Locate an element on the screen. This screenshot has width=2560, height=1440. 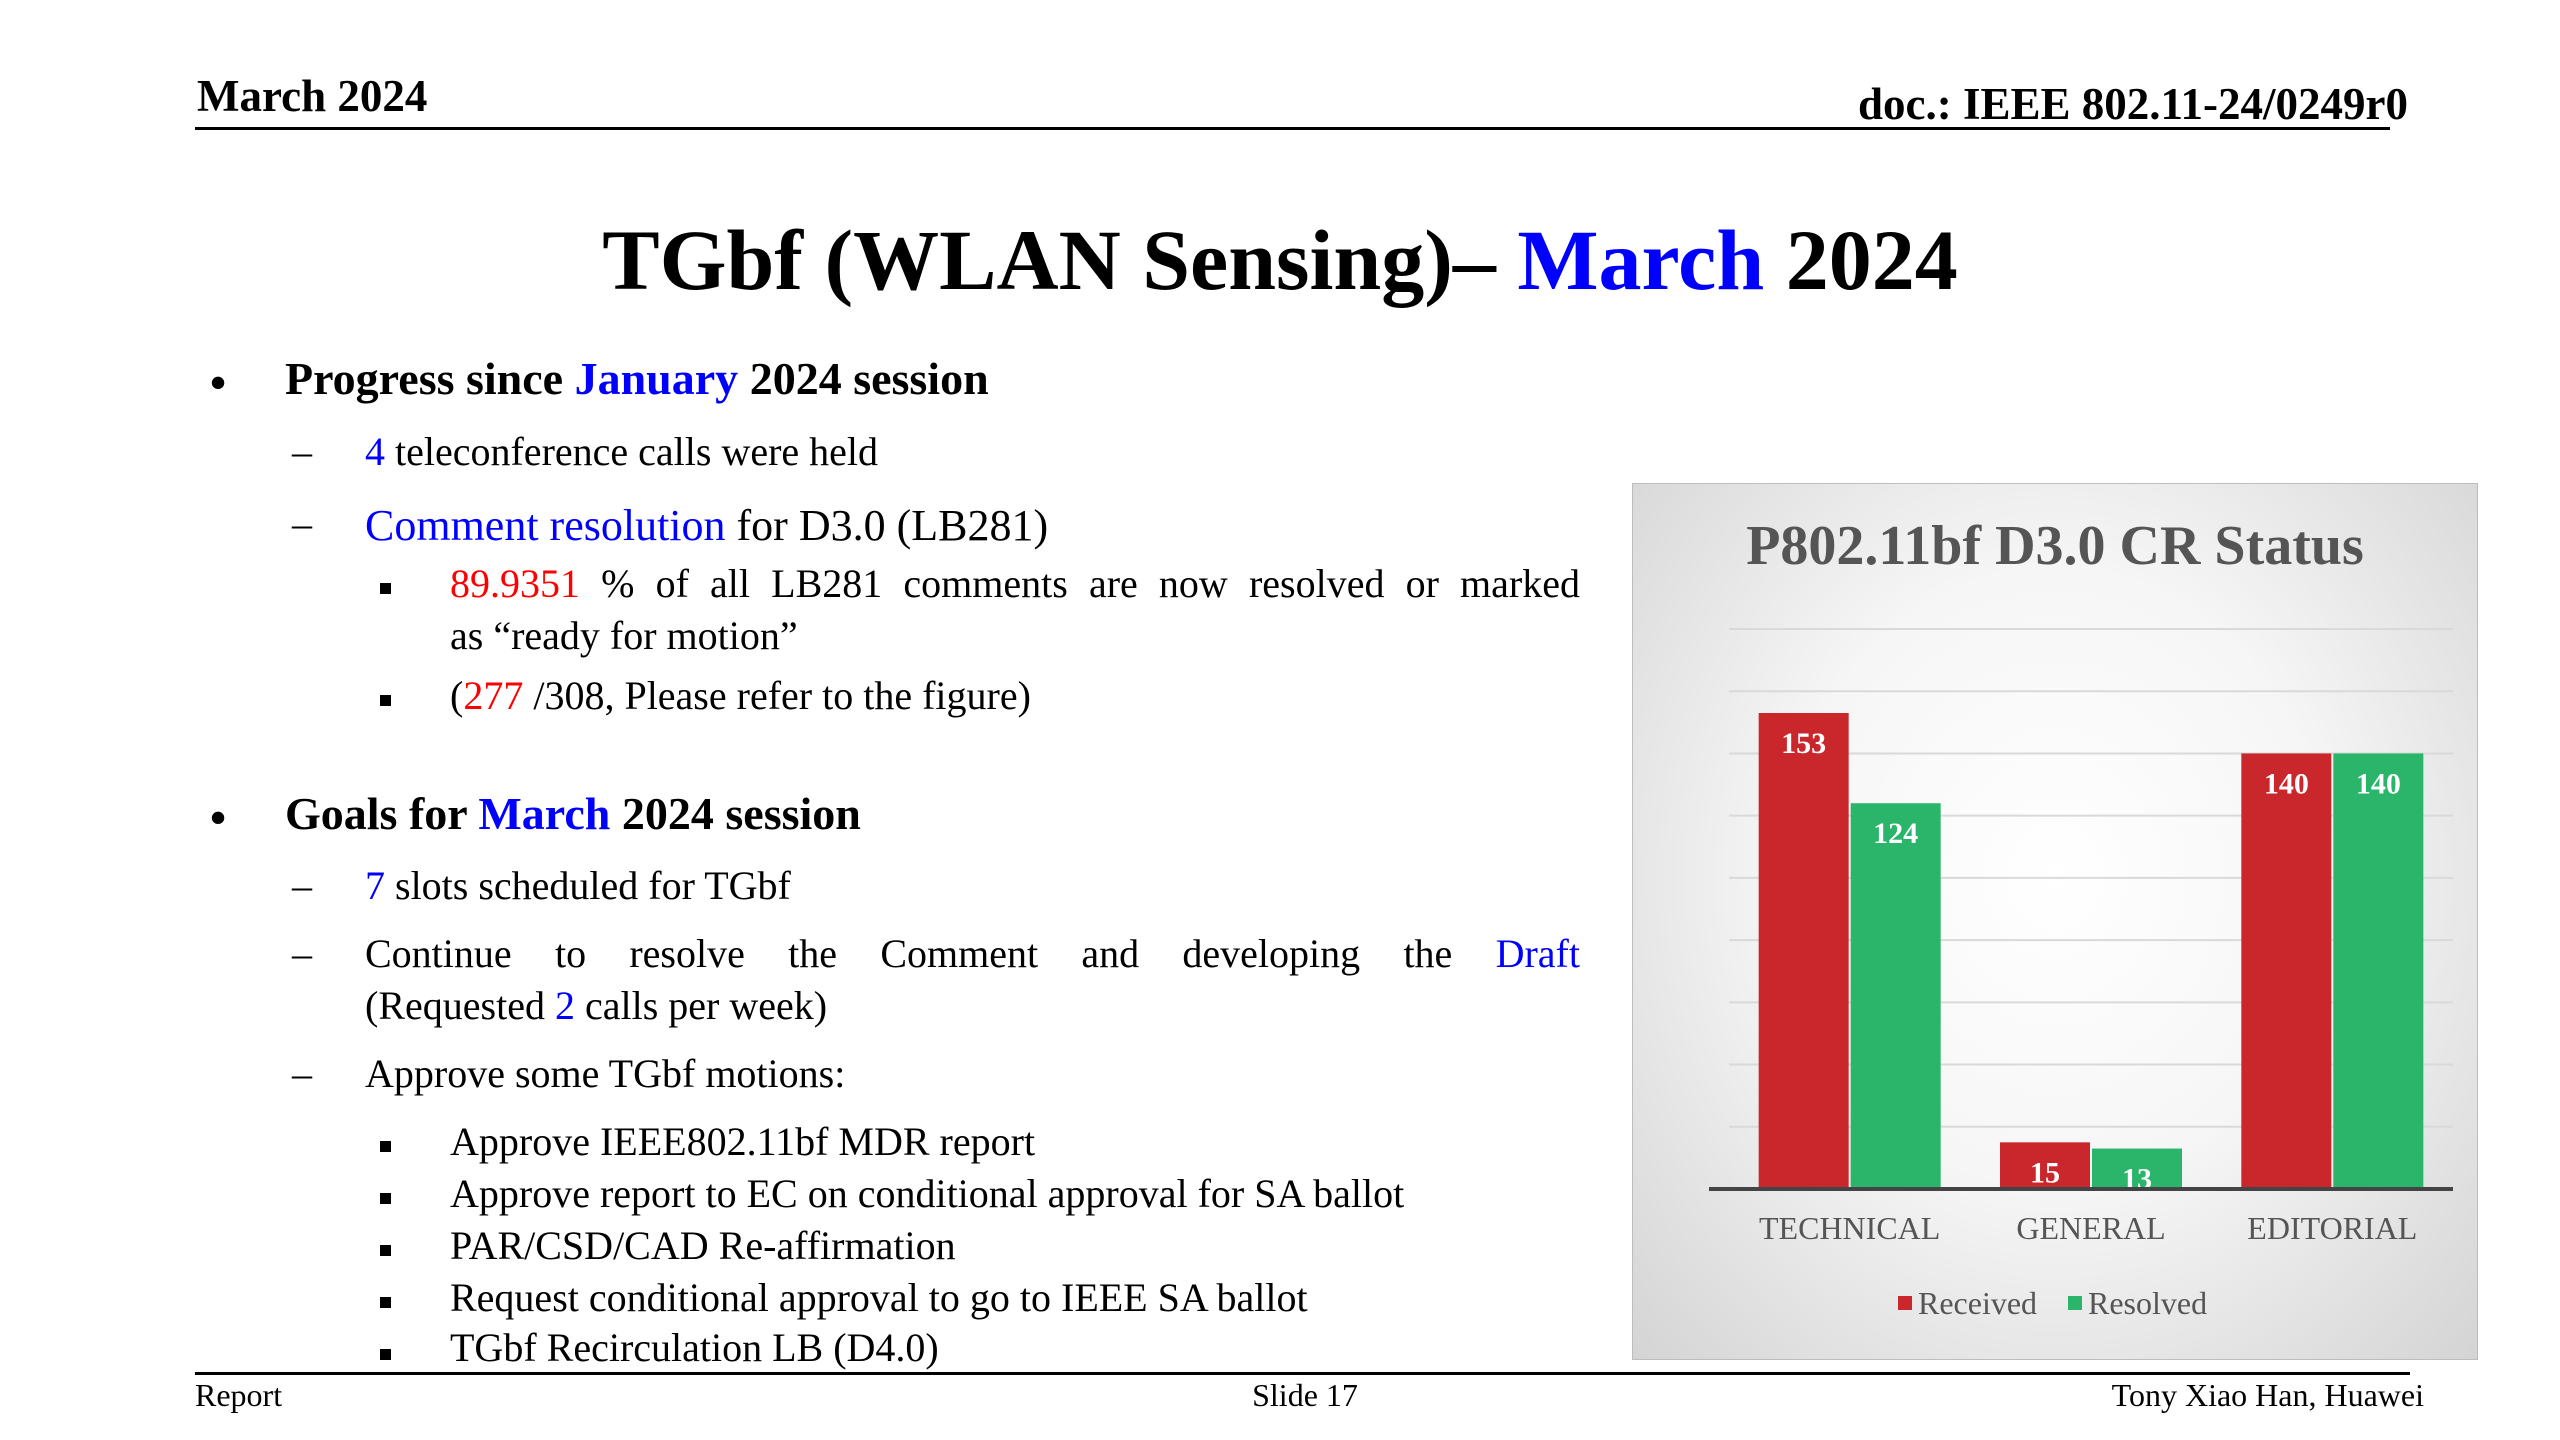
footer-slide-number: Slide 17 is located at coordinates (1305, 1395).